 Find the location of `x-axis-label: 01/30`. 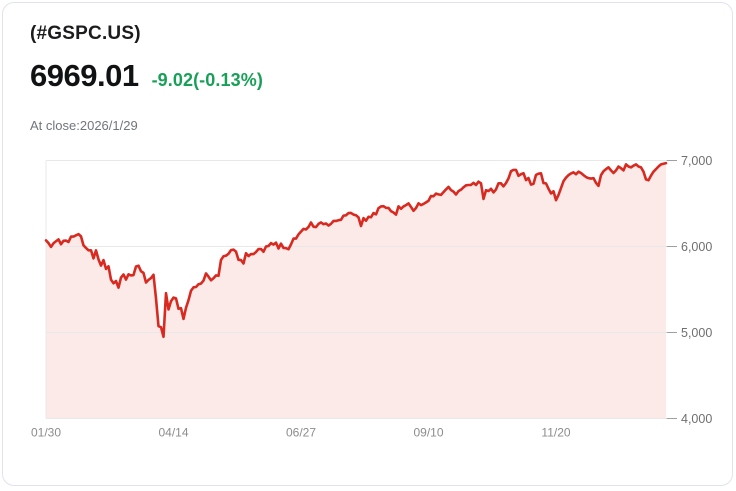

x-axis-label: 01/30 is located at coordinates (46, 433).